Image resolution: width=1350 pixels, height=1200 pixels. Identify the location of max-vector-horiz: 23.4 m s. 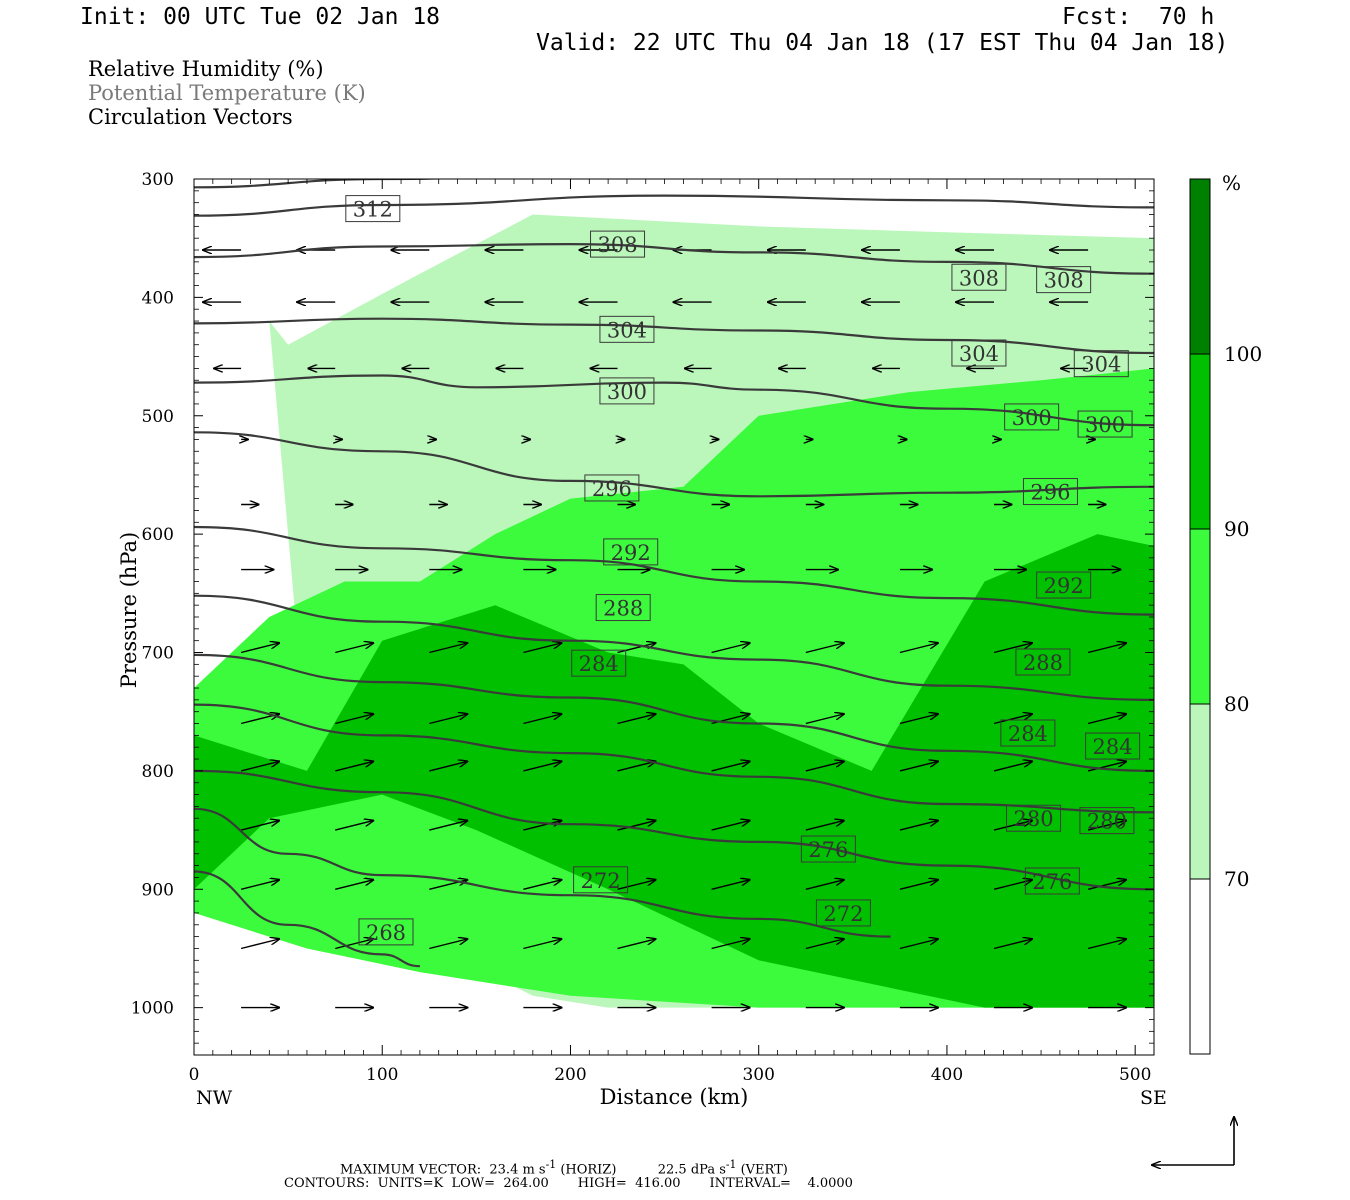
(517, 1170).